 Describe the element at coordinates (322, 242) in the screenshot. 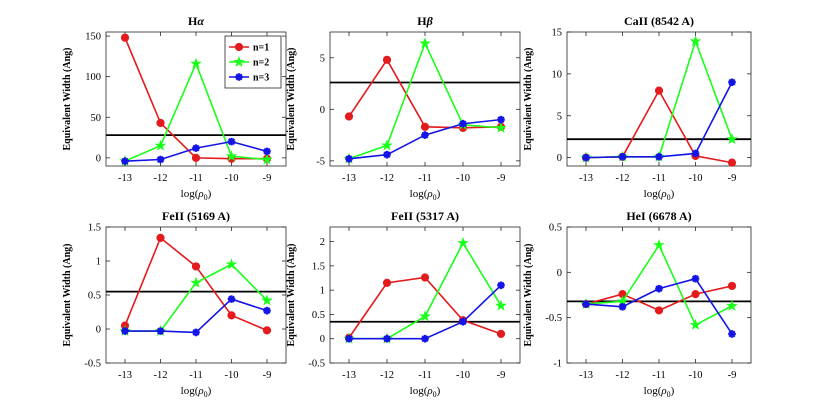

I see `y-tick-label: 2` at that location.